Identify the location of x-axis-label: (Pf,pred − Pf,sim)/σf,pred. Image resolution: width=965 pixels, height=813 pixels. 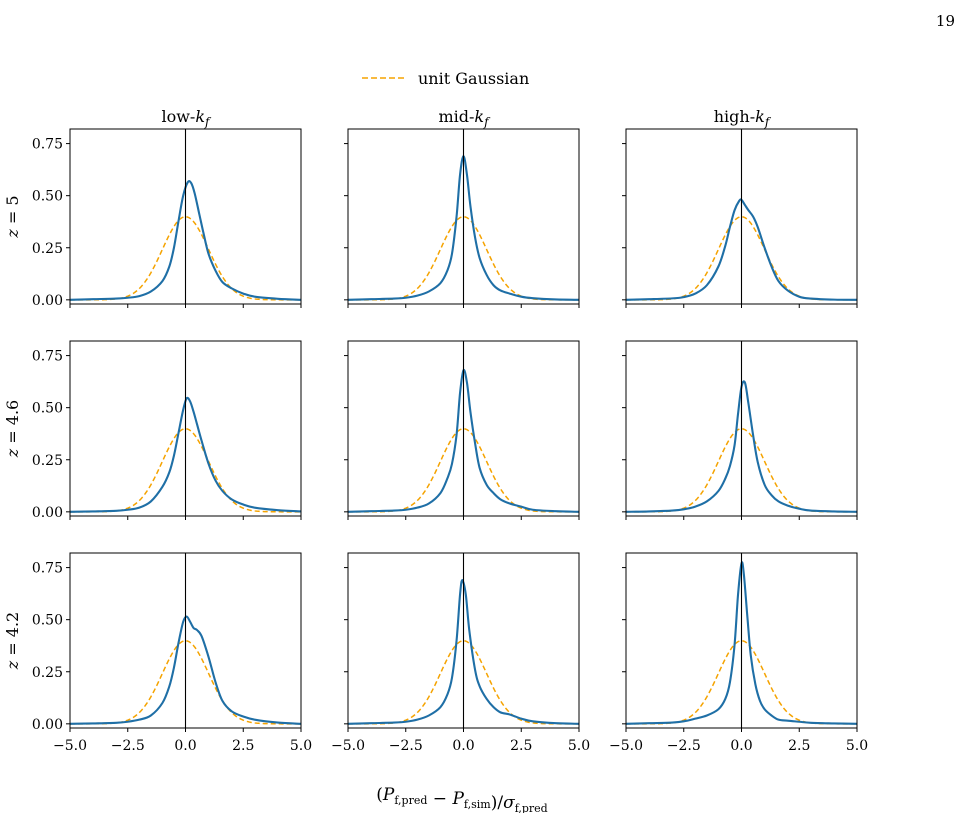
(461, 799).